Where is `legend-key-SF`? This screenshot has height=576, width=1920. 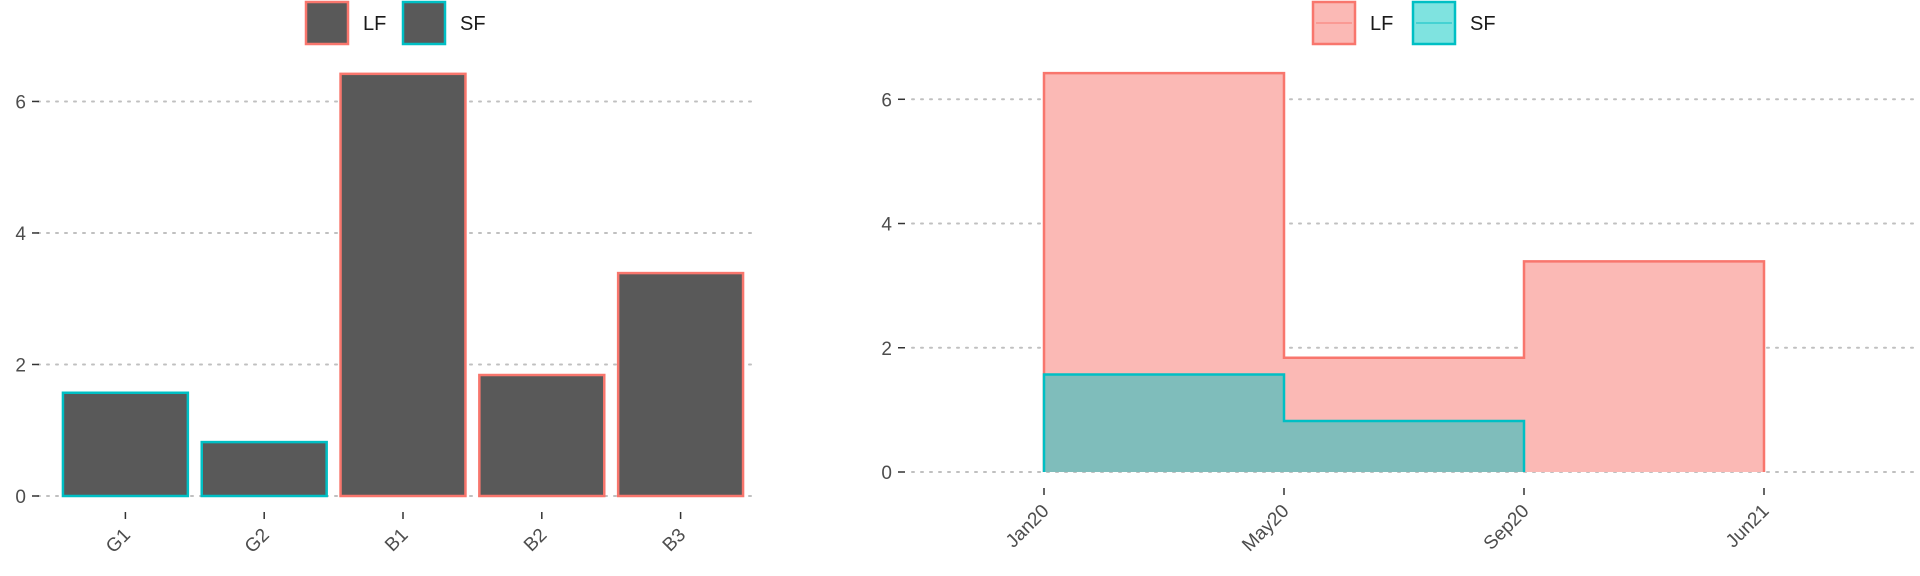 legend-key-SF is located at coordinates (424, 23).